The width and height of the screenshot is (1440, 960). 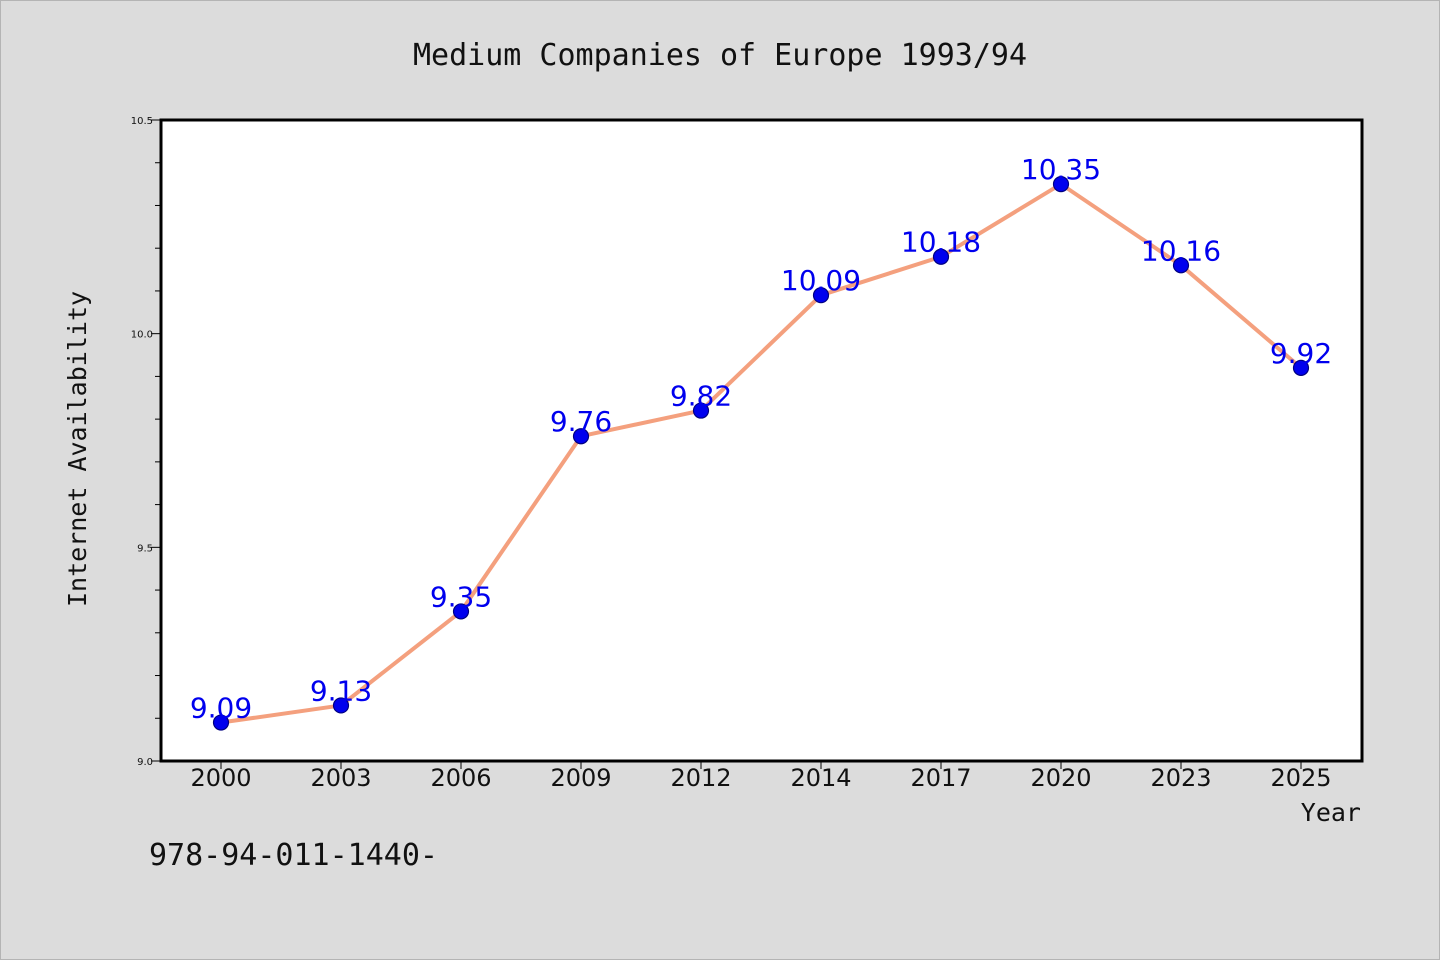 What do you see at coordinates (701, 396) in the screenshot?
I see `data-label: 9.82` at bounding box center [701, 396].